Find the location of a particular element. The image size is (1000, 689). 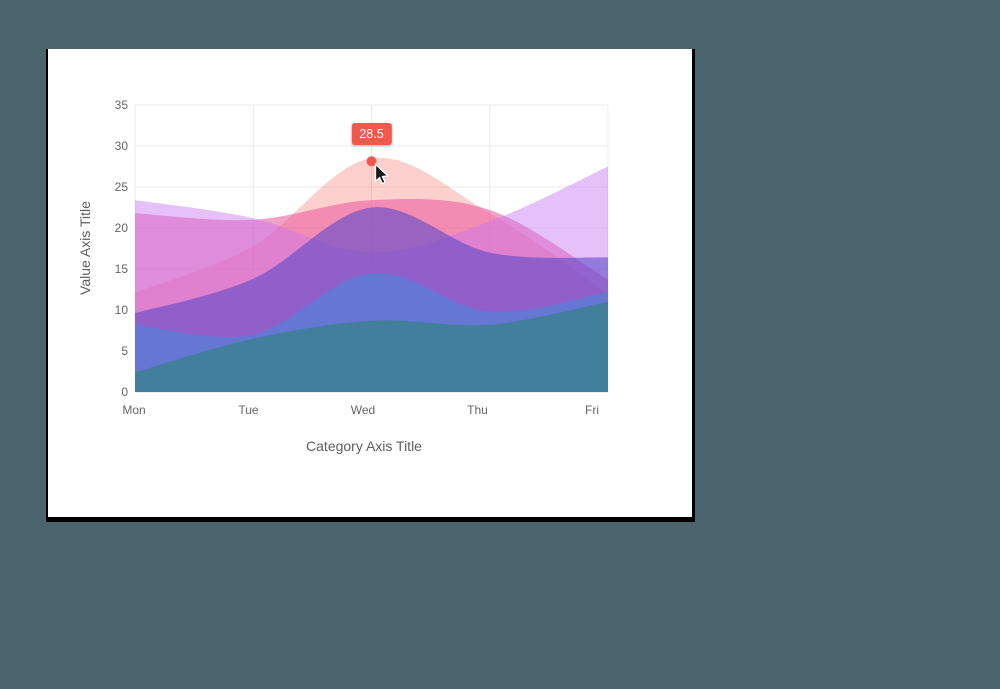

y-axis-tick-label: 15 is located at coordinates (122, 269).